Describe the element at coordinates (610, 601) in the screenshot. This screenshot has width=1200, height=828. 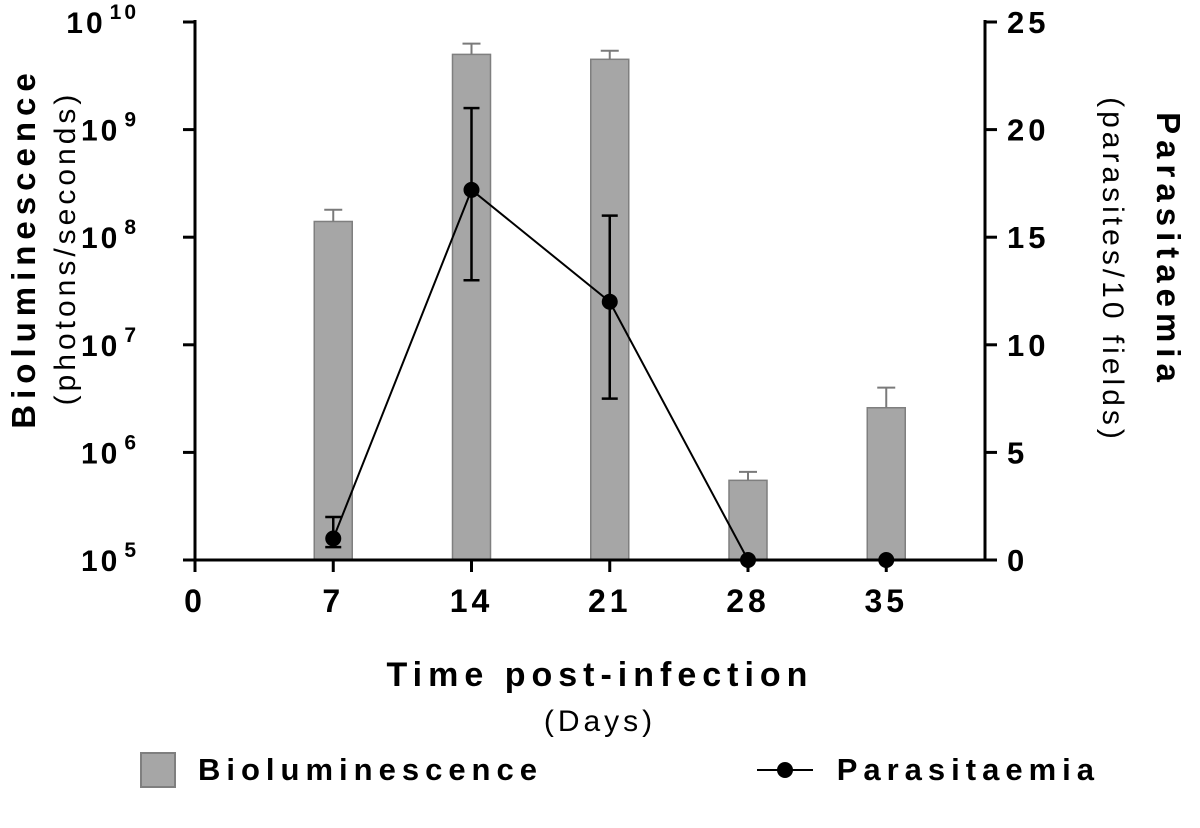
I see `x-tick-label: 21` at that location.